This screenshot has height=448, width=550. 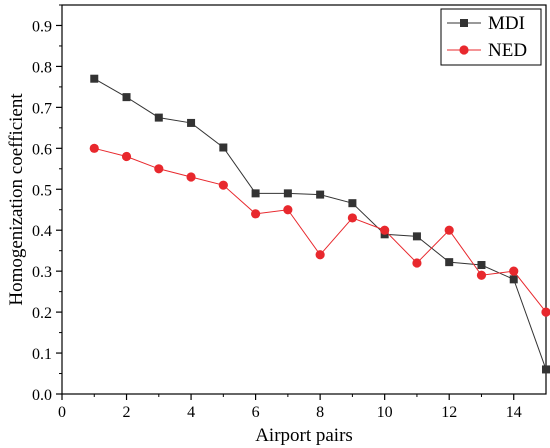 What do you see at coordinates (304, 435) in the screenshot?
I see `x-axis-title: Airport pairs` at bounding box center [304, 435].